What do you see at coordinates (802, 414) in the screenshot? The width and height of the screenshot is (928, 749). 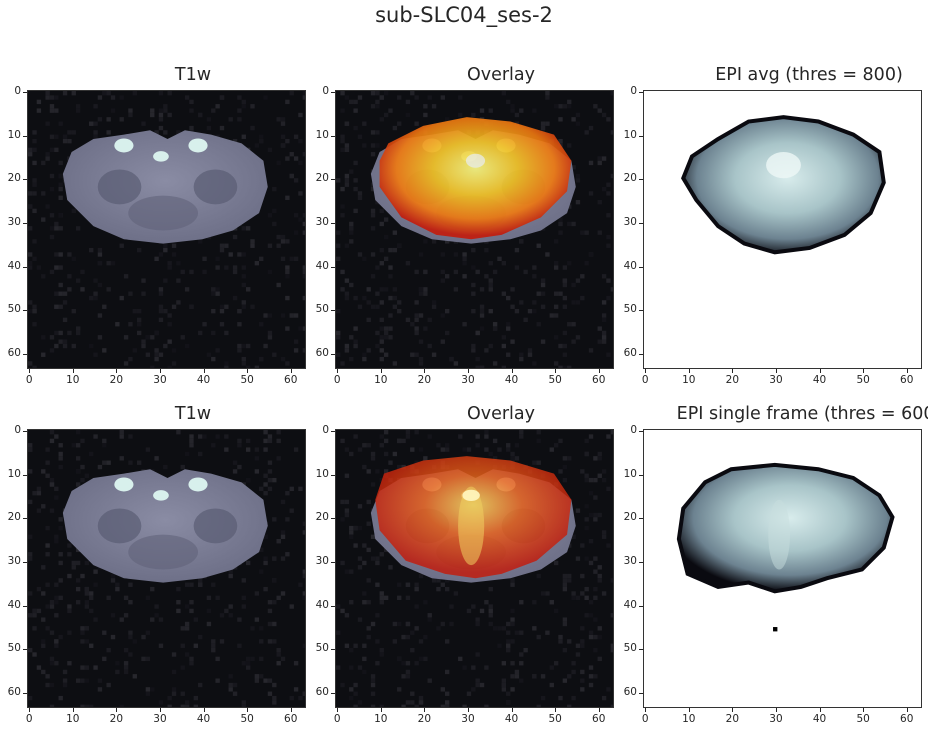 I see `panel-title: EPI single frame (thres = 600)` at bounding box center [802, 414].